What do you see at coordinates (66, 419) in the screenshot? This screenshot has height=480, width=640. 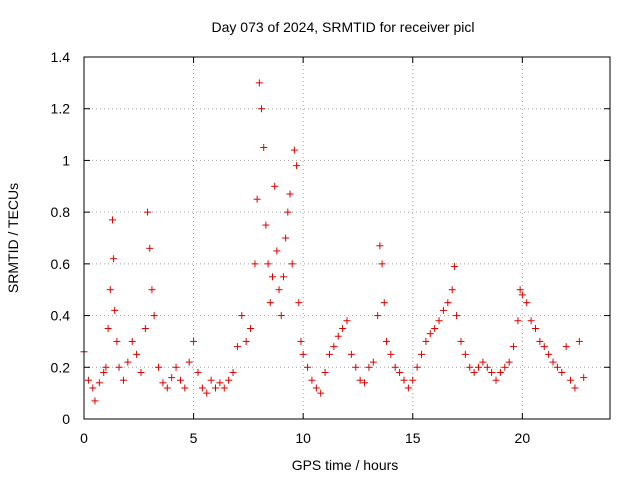 I see `y-tick-label: 0` at bounding box center [66, 419].